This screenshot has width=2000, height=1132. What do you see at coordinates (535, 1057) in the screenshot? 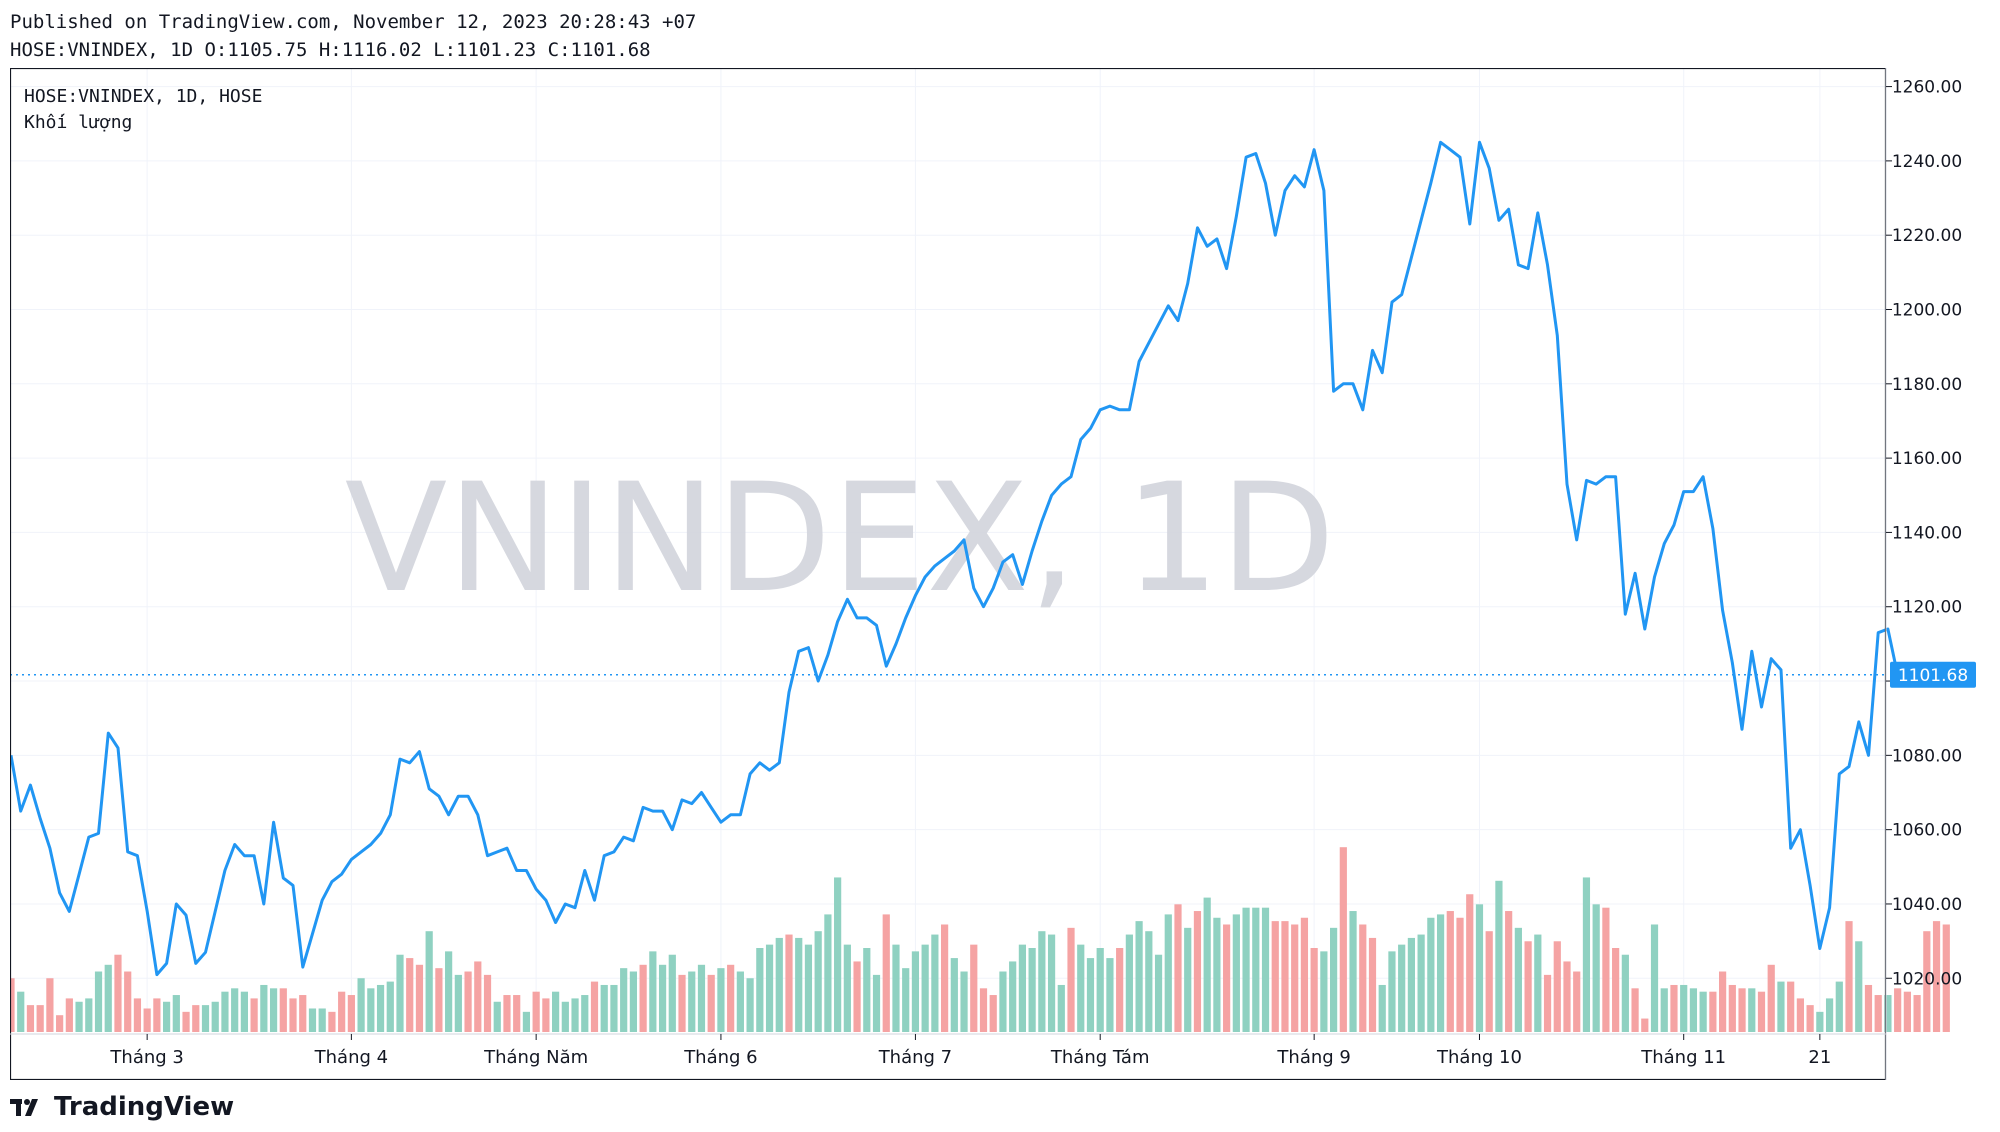
I see `x-tick-label: Tháng Năm` at bounding box center [535, 1057].